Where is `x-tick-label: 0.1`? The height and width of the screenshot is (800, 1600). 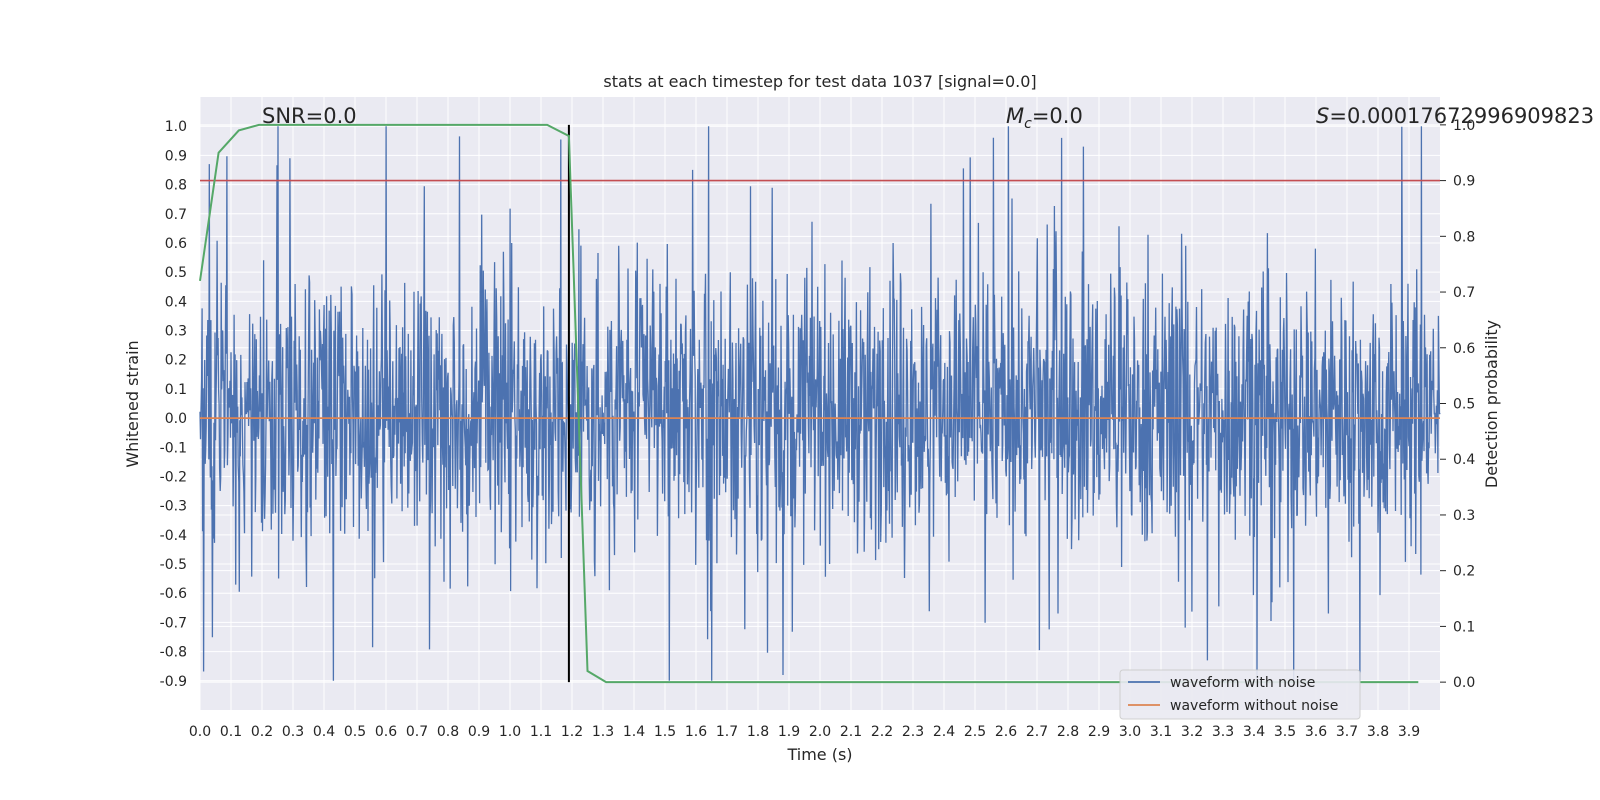
x-tick-label: 0.1 is located at coordinates (231, 732).